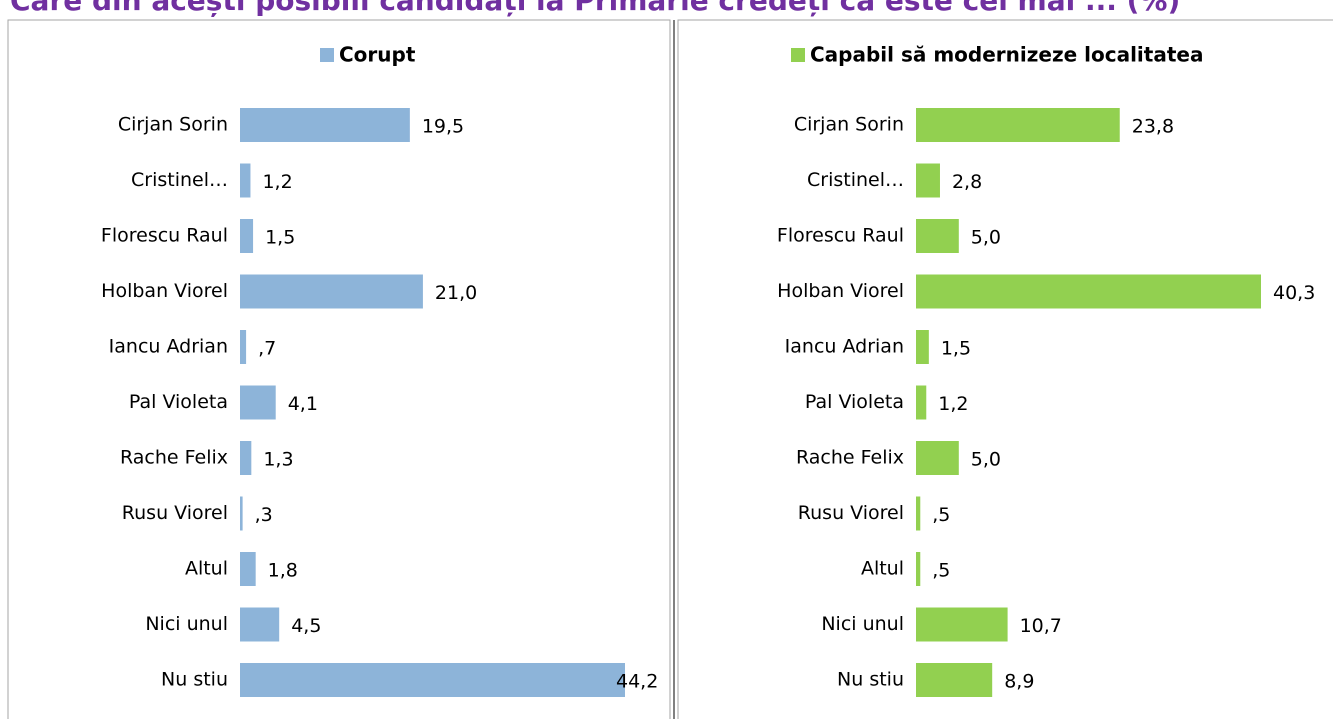 The image size is (1333, 719). What do you see at coordinates (264, 515) in the screenshot?
I see `value-label: ,3` at bounding box center [264, 515].